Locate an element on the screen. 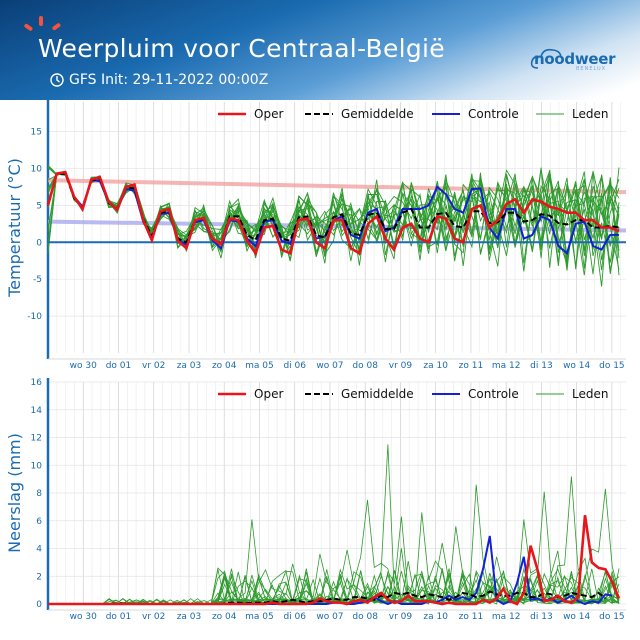 The width and height of the screenshot is (640, 640). y-tick-label: -5 is located at coordinates (37, 280).